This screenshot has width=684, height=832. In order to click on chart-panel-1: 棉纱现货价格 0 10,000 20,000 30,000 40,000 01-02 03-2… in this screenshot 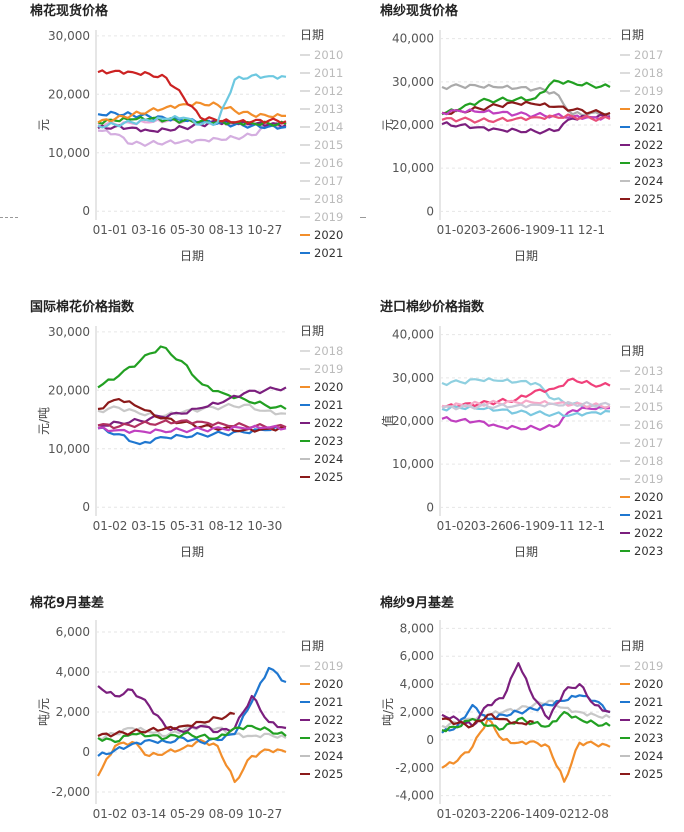, I will do `click(532, 132)`.